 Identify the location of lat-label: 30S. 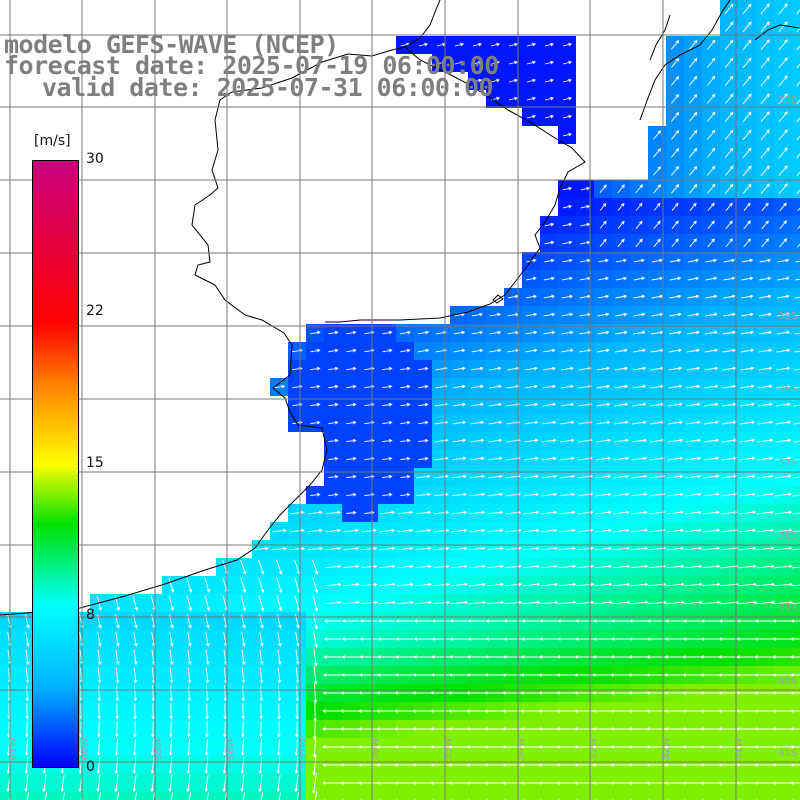
(787, 100).